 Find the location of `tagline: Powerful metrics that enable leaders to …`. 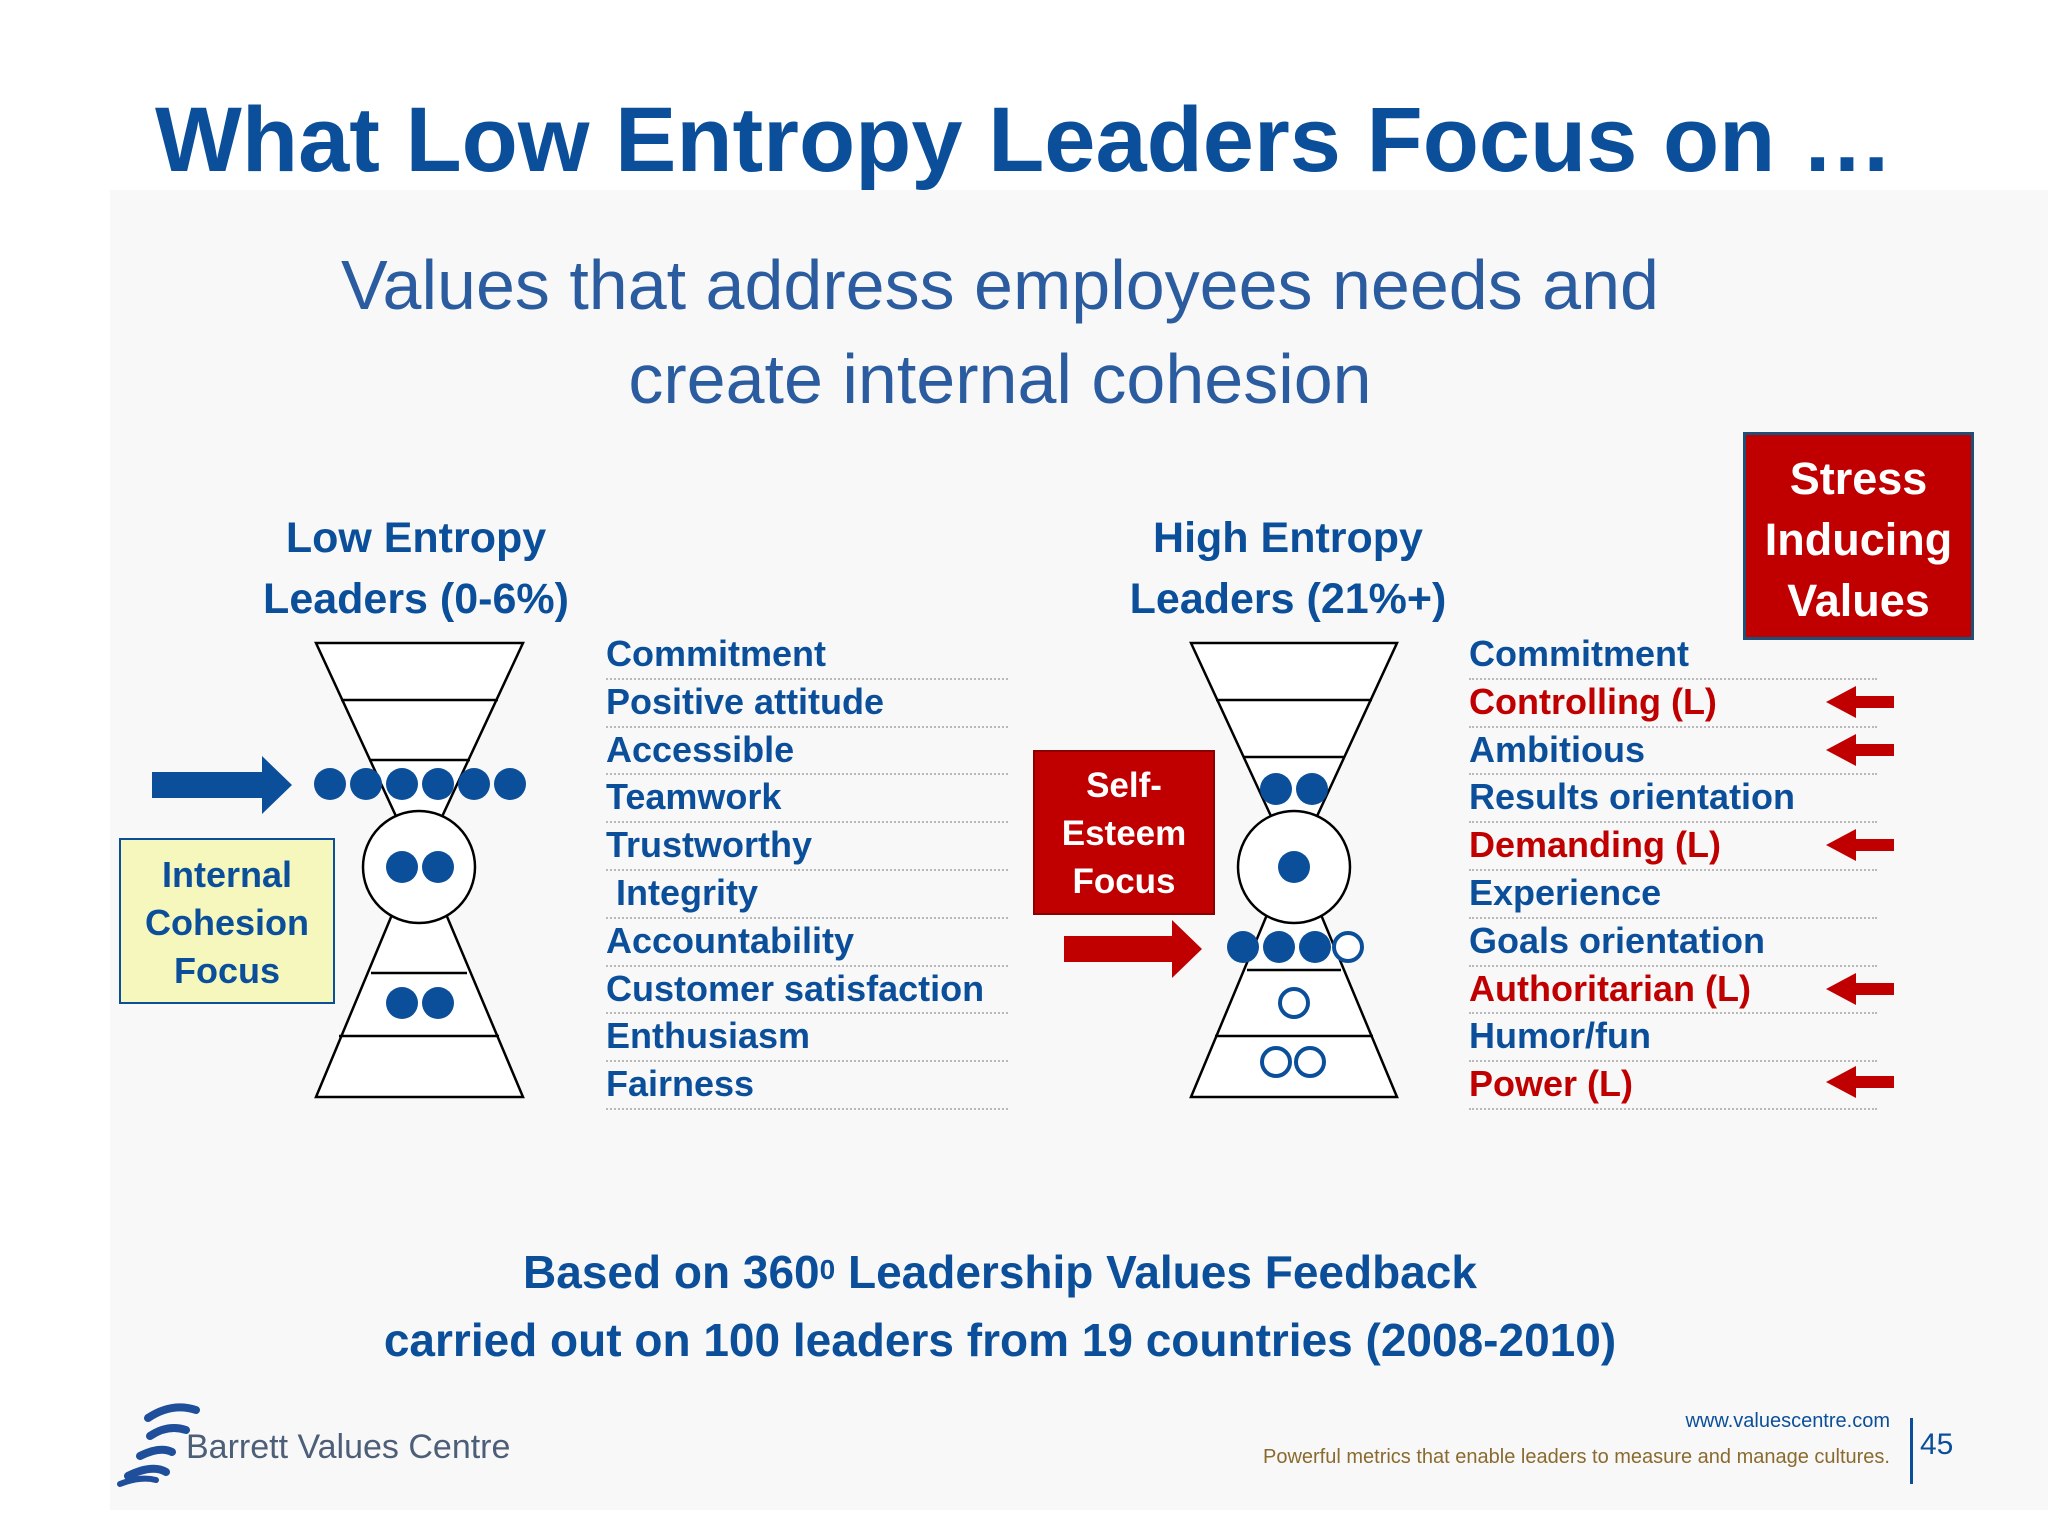

tagline: Powerful metrics that enable leaders to … is located at coordinates (1576, 1457).